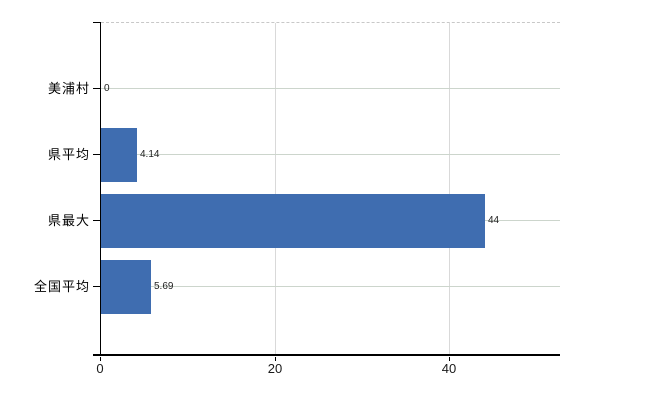 This screenshot has width=650, height=400. I want to click on y-axis-line, so click(101, 188).